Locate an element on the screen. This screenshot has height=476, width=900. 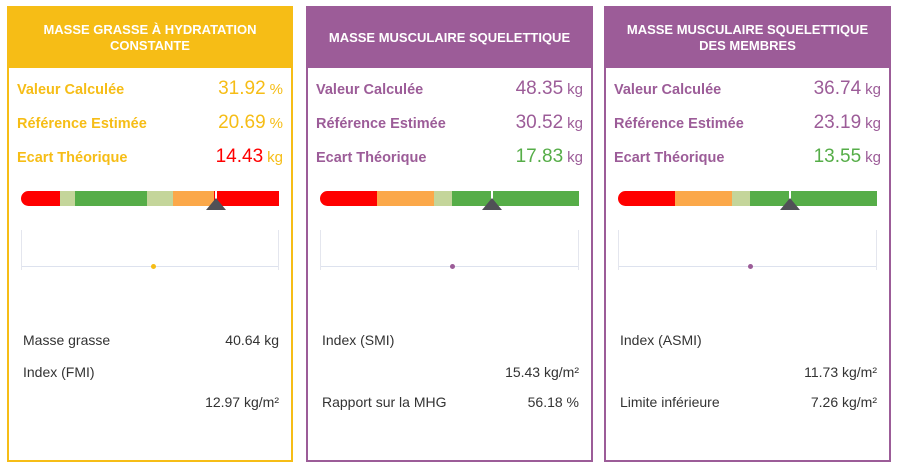
info-label: Index (SMI) is located at coordinates (358, 340).